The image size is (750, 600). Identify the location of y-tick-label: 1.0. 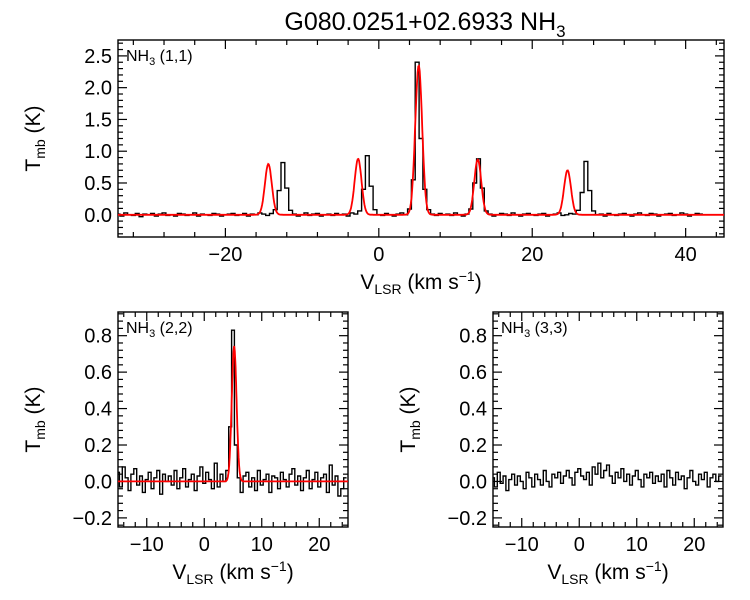
(98, 152).